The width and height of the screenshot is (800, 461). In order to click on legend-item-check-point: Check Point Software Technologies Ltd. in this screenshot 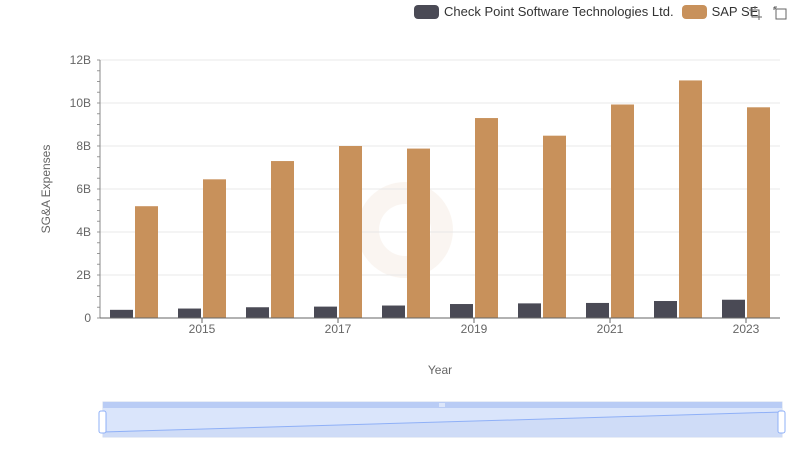, I will do `click(544, 11)`.